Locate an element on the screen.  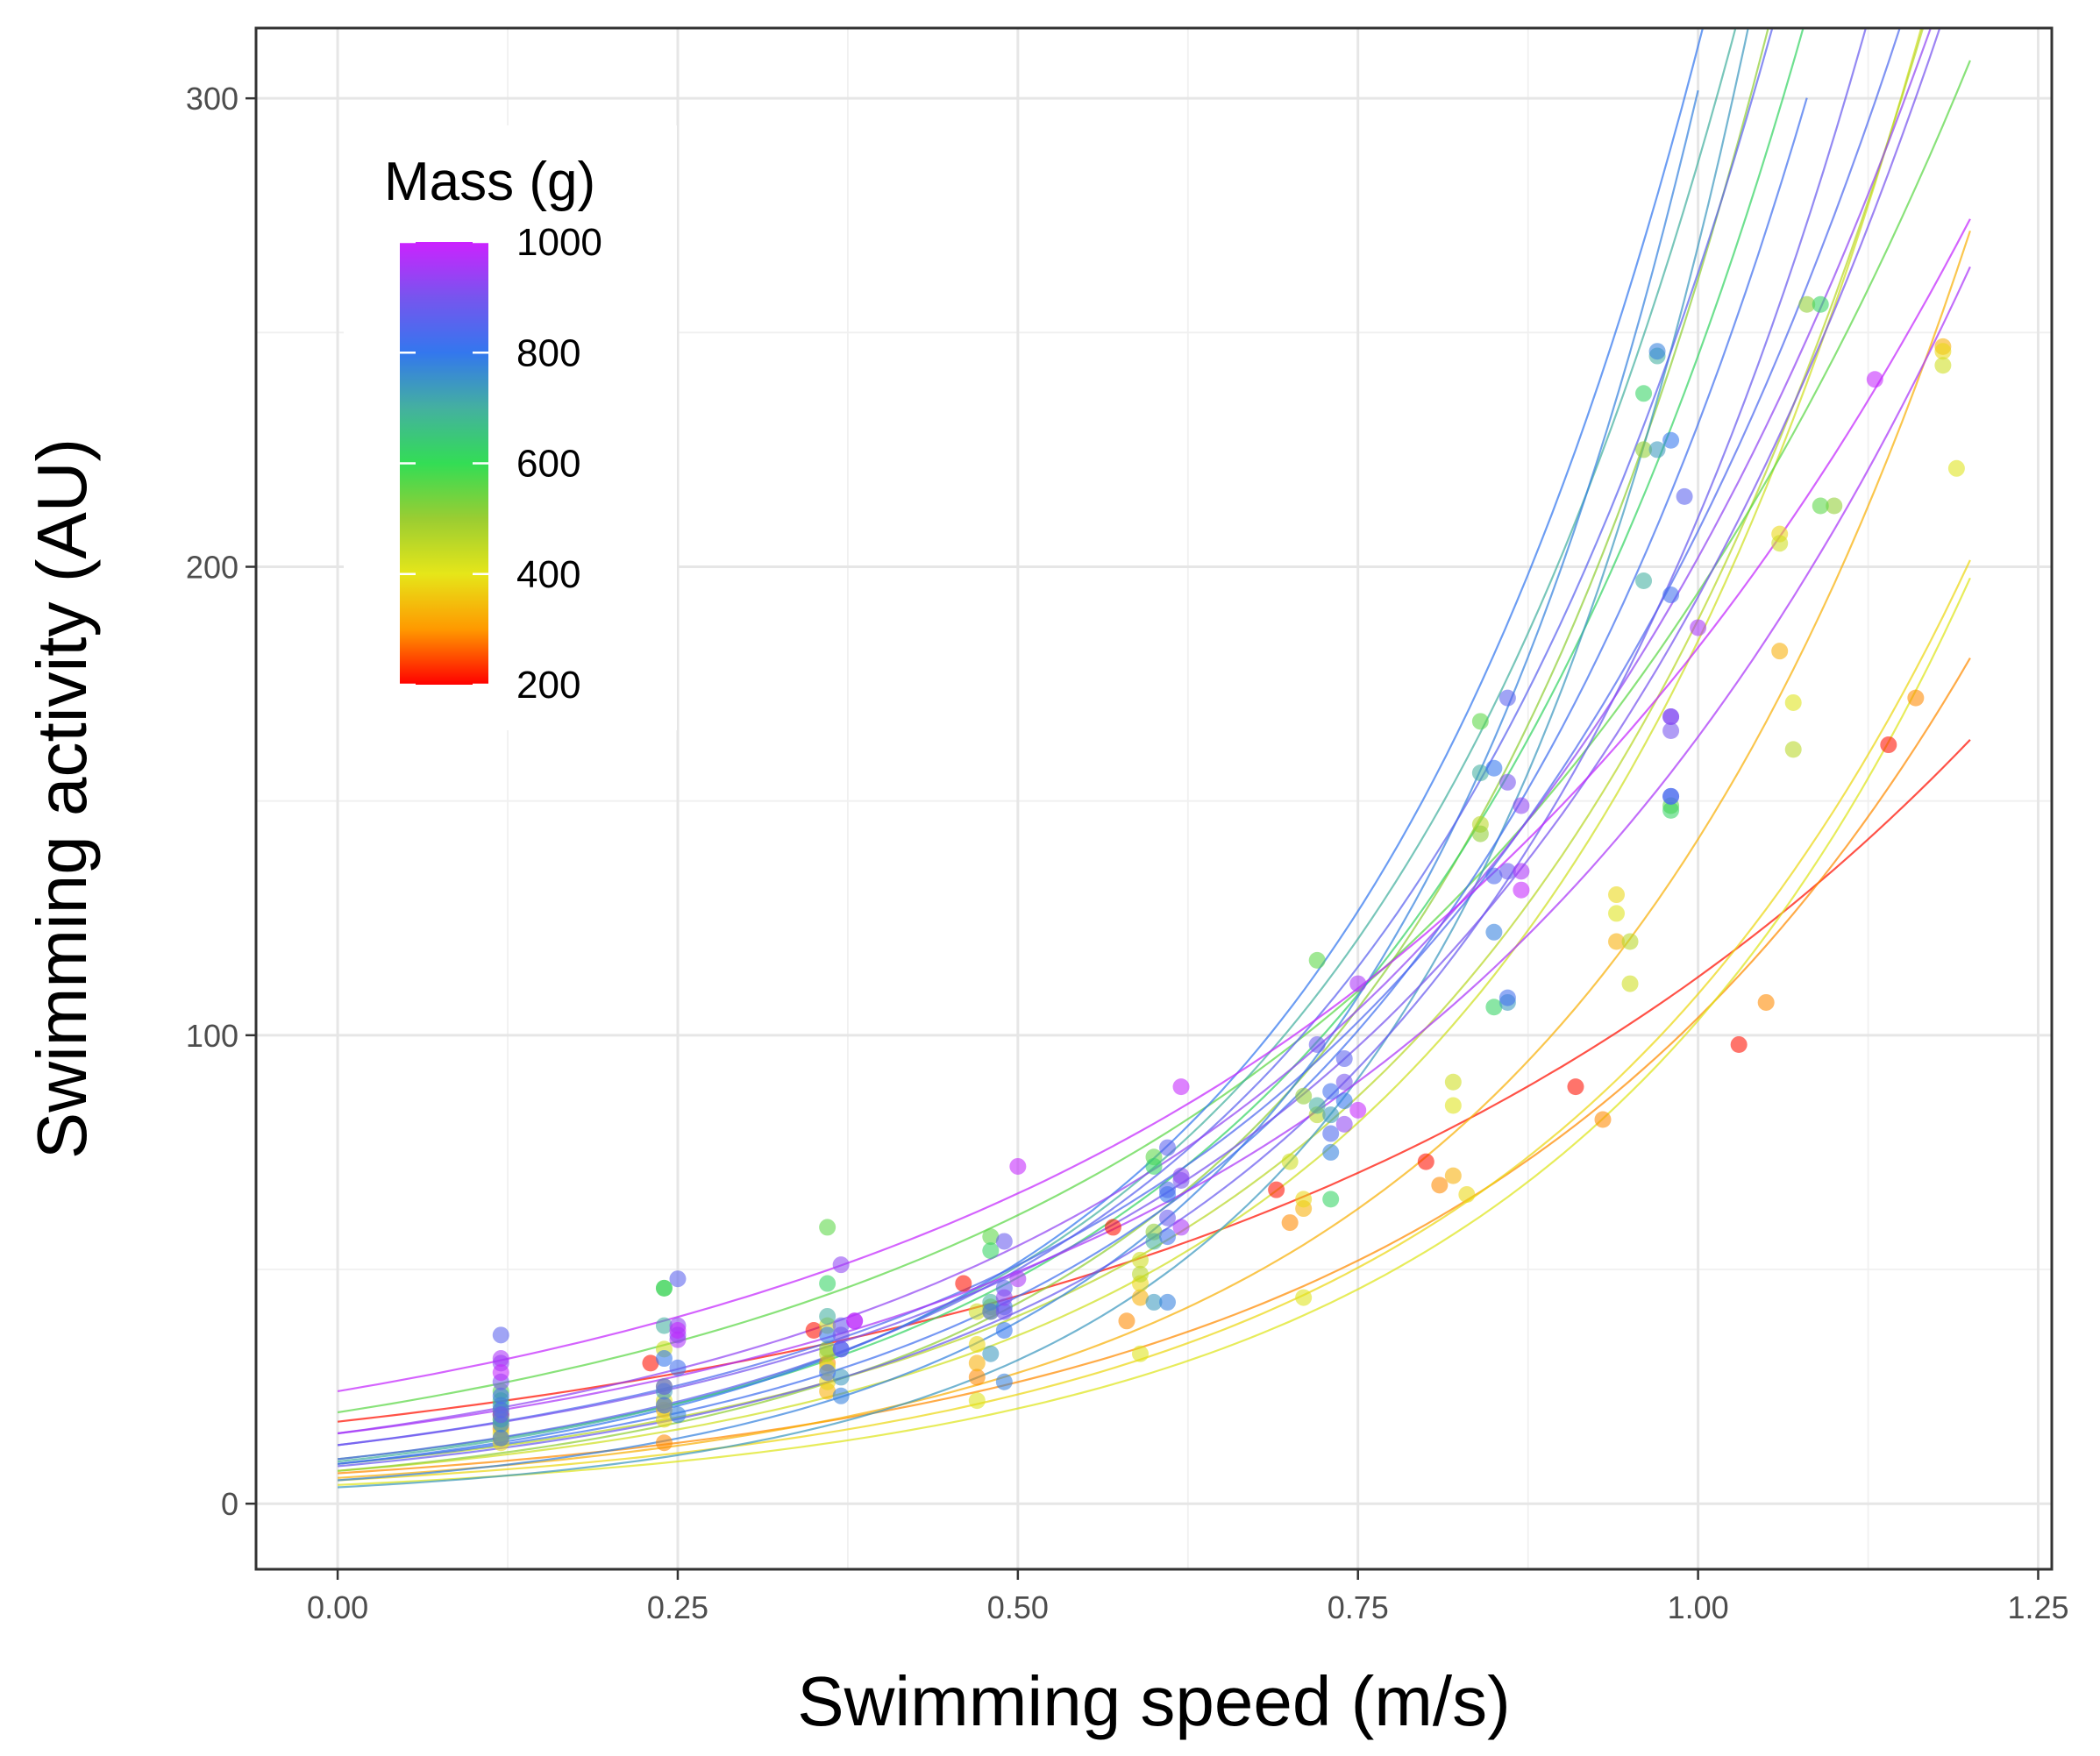
y-tick-label: 100 is located at coordinates (212, 1036).